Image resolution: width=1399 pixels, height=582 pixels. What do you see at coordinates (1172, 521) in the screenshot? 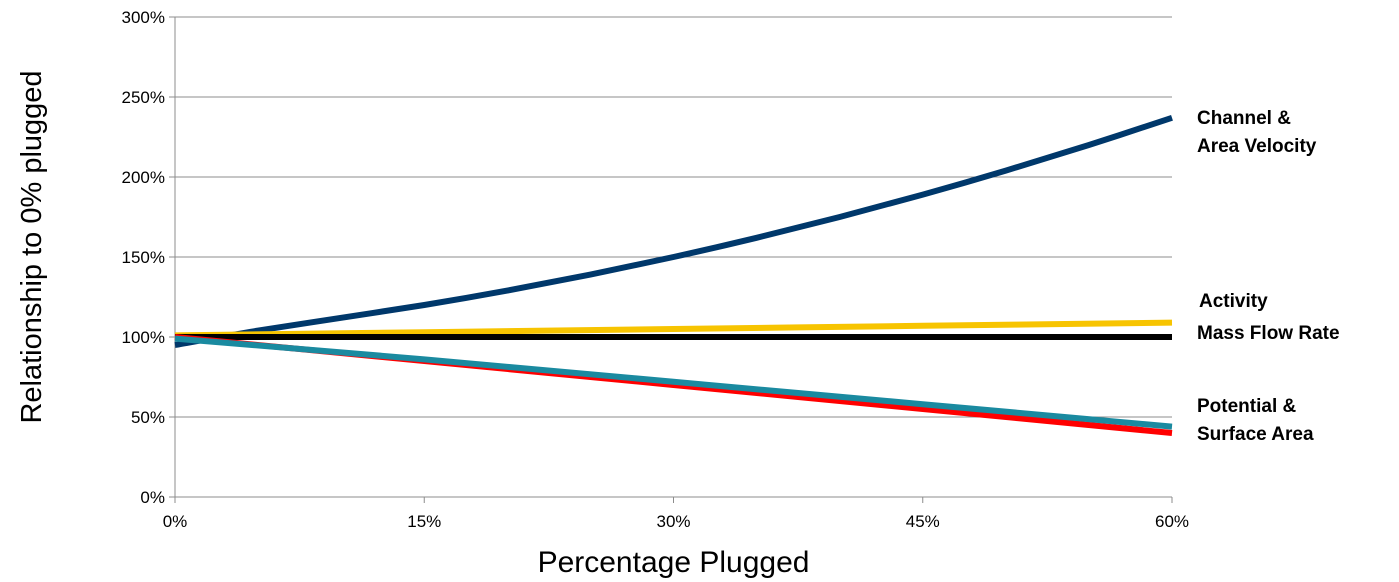
I see `x-tick-label: 60%` at bounding box center [1172, 521].